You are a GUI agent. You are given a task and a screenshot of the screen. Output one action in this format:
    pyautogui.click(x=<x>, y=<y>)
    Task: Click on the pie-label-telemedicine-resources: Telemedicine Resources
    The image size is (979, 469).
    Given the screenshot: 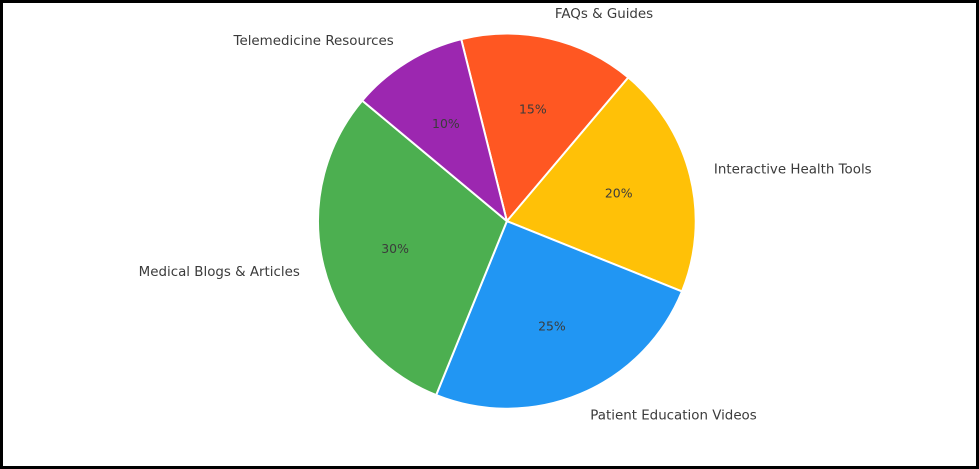 What is the action you would take?
    pyautogui.click(x=313, y=41)
    